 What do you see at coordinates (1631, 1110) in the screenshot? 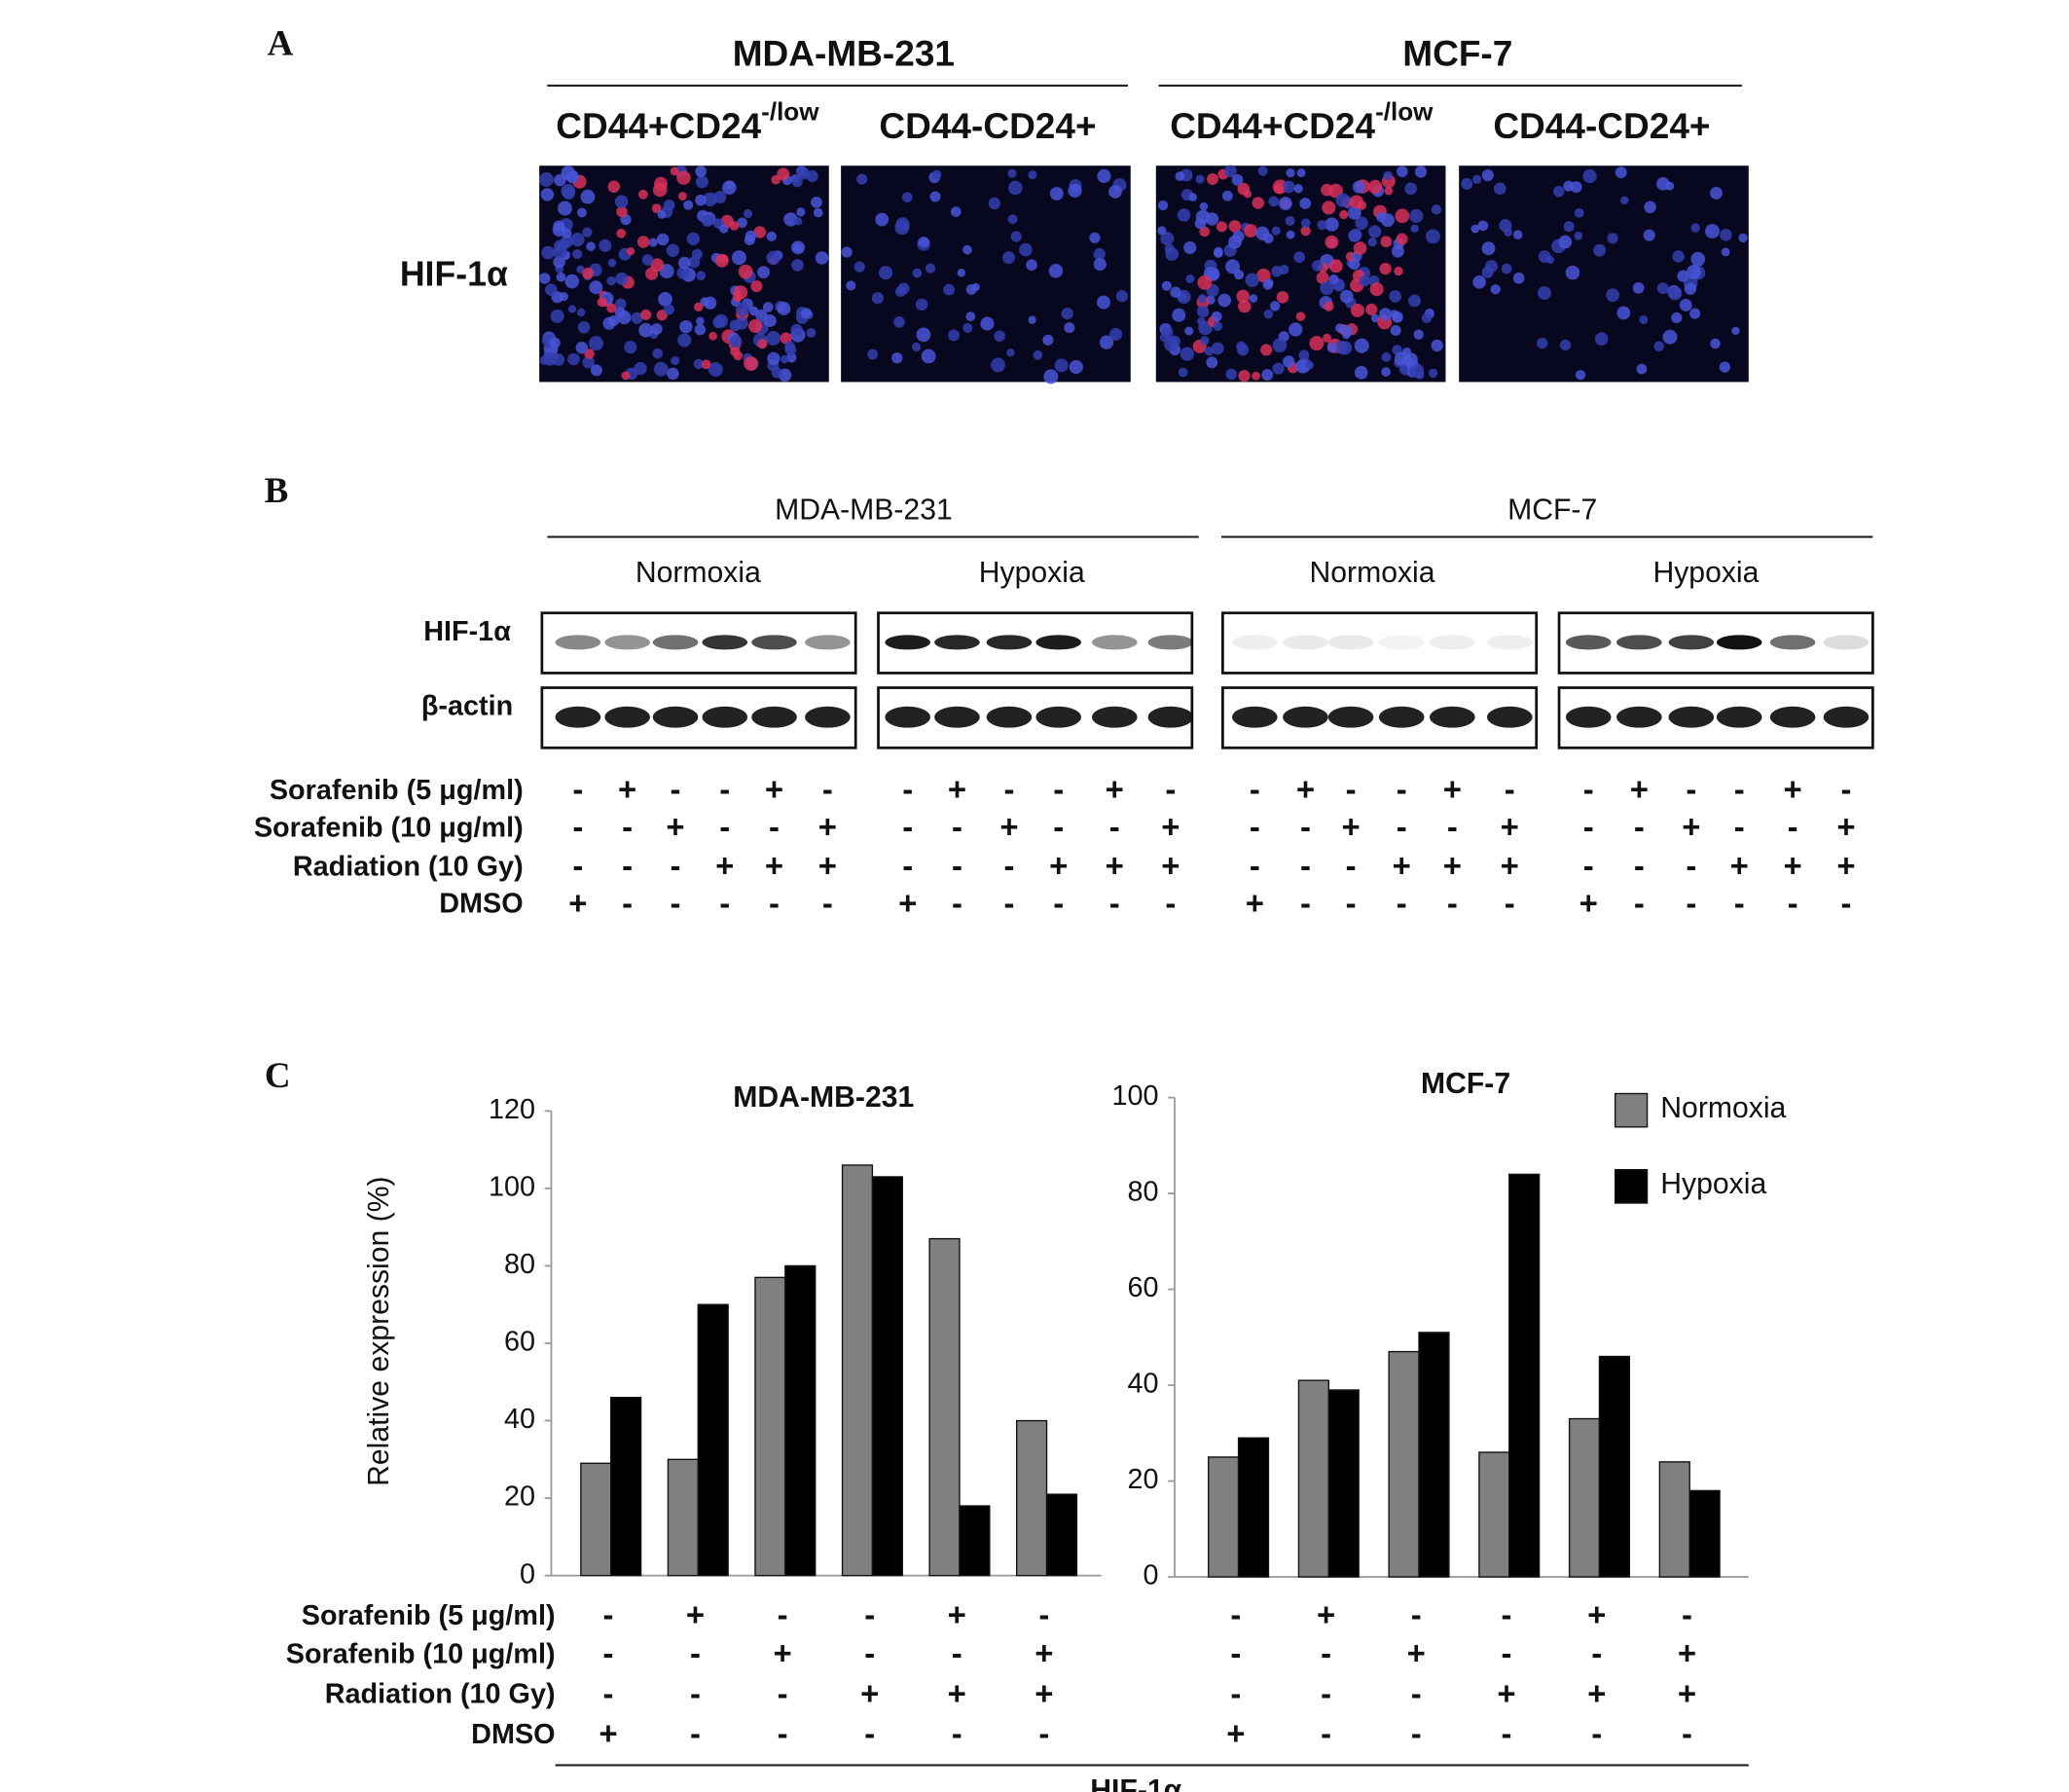
I see `legend-swatch` at bounding box center [1631, 1110].